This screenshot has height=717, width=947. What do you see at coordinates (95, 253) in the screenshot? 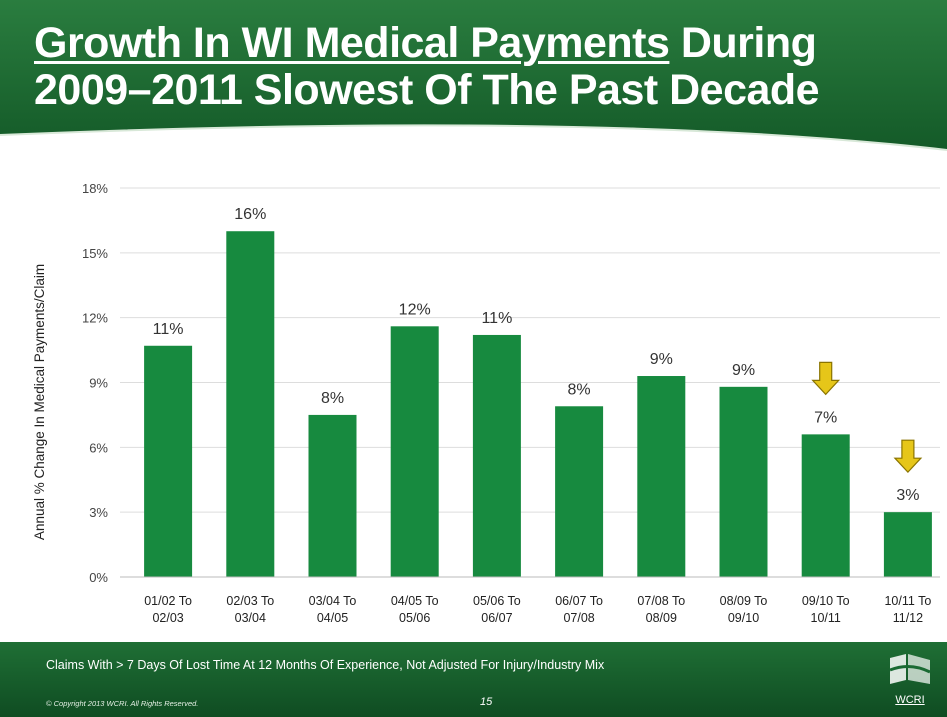
I see `y-tick-label: 15%` at bounding box center [95, 253].